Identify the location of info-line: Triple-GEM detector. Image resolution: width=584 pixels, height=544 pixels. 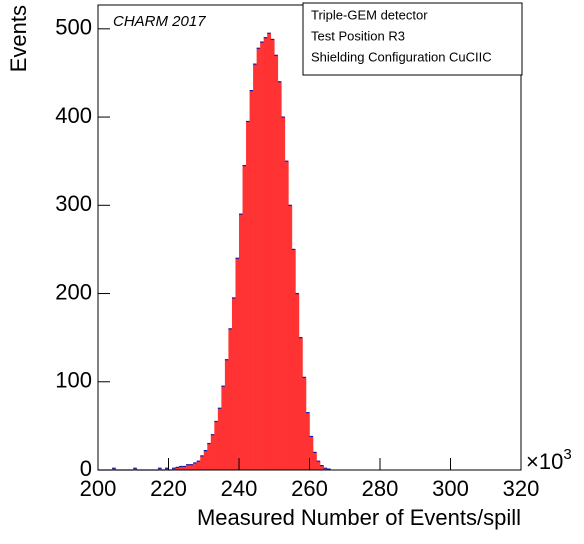
(369, 14).